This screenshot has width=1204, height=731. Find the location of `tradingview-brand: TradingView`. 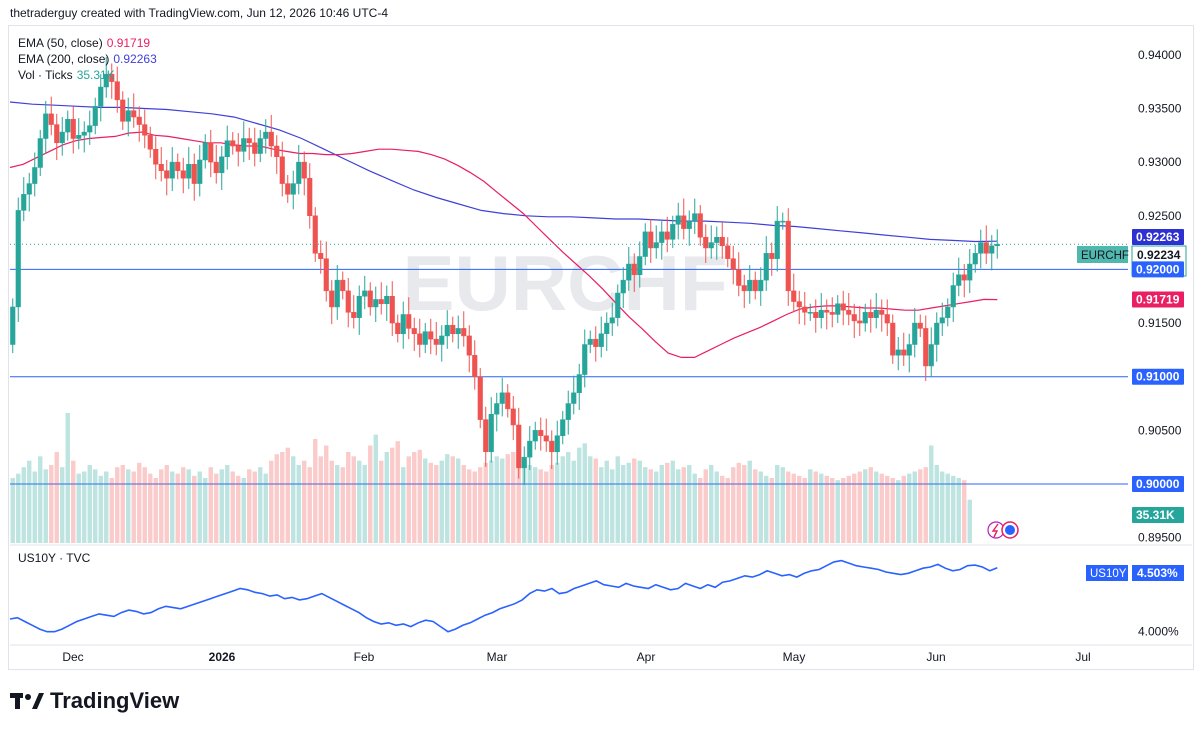

tradingview-brand: TradingView is located at coordinates (94, 701).